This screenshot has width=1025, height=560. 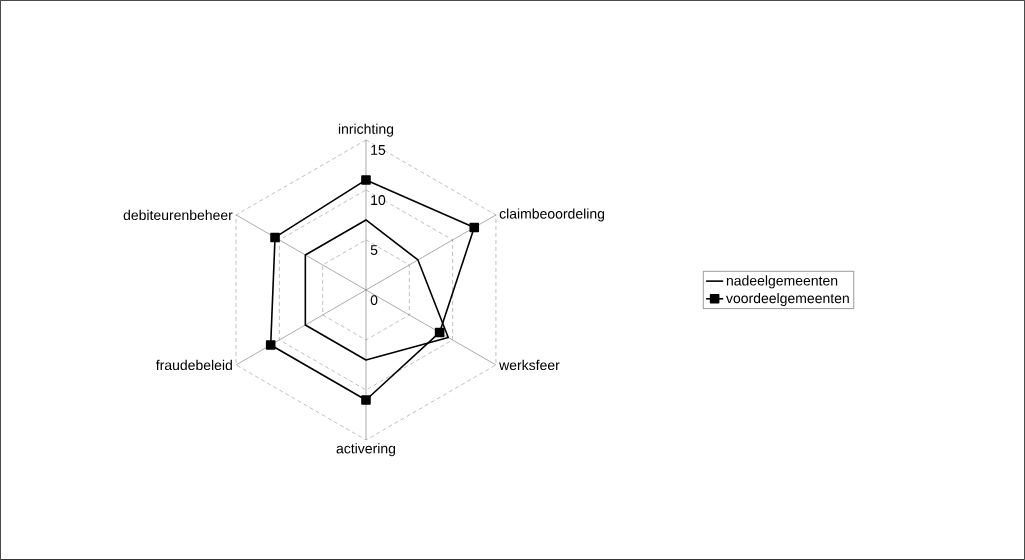 I want to click on legend-label: voordeelgemeenten, so click(x=787, y=300).